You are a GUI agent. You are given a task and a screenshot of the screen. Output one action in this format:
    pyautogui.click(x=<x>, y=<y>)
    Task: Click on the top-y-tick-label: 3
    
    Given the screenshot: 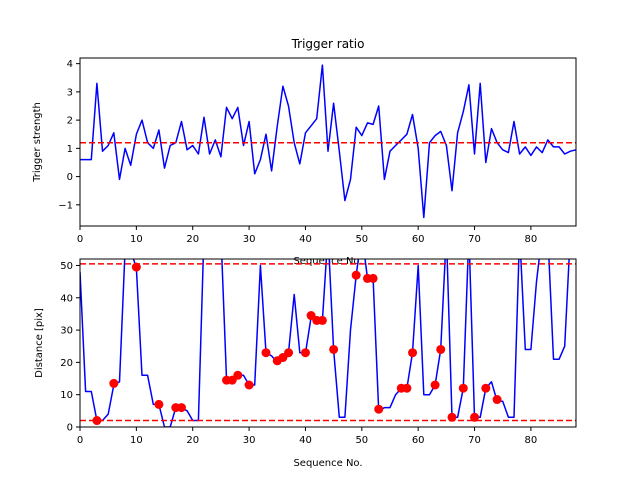 What is the action you would take?
    pyautogui.click(x=70, y=92)
    